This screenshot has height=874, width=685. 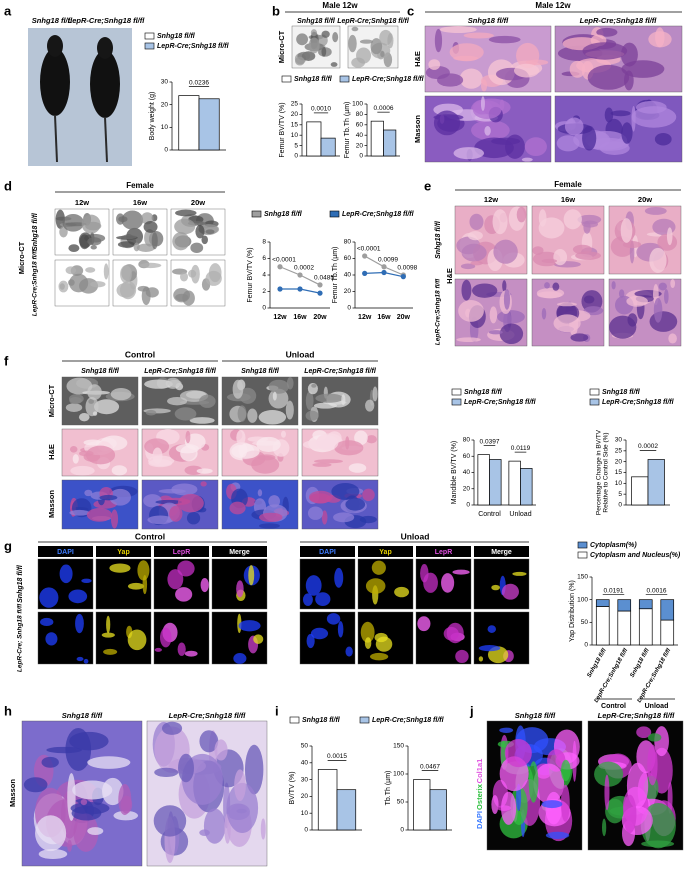 What do you see at coordinates (348, 258) in the screenshot?
I see `y-tick-label: 60` at bounding box center [348, 258].